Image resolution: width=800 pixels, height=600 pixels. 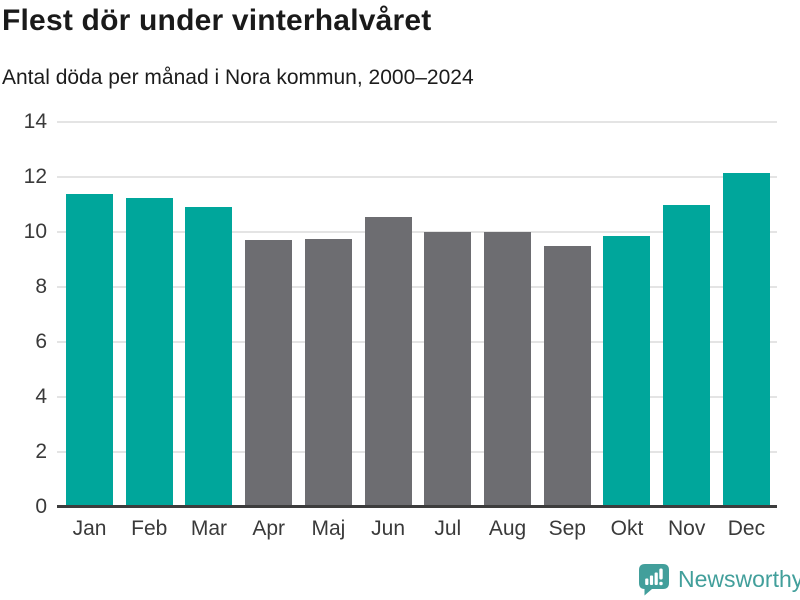 I want to click on x-tick-label-apr: Apr, so click(x=268, y=528).